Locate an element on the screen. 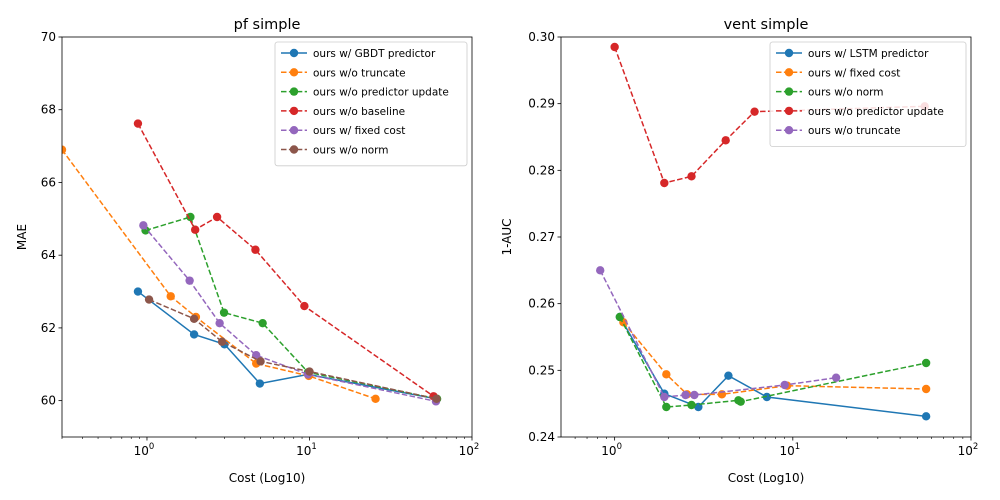 The height and width of the screenshot is (500, 1000). y-tick-label: 0.30 is located at coordinates (541, 37).